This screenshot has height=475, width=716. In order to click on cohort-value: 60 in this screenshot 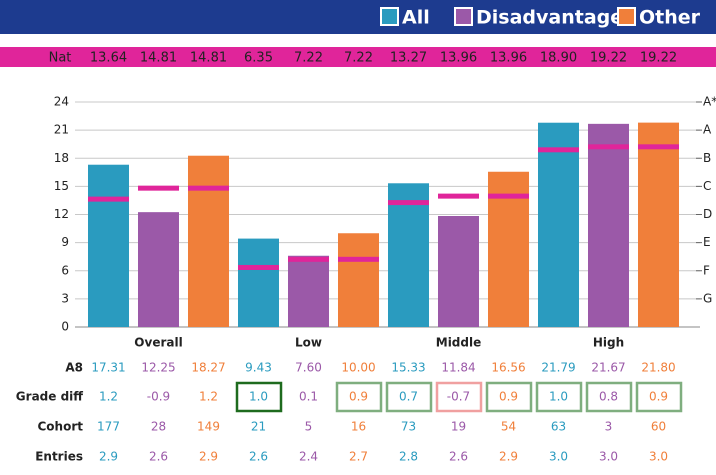, I will do `click(658, 427)`.